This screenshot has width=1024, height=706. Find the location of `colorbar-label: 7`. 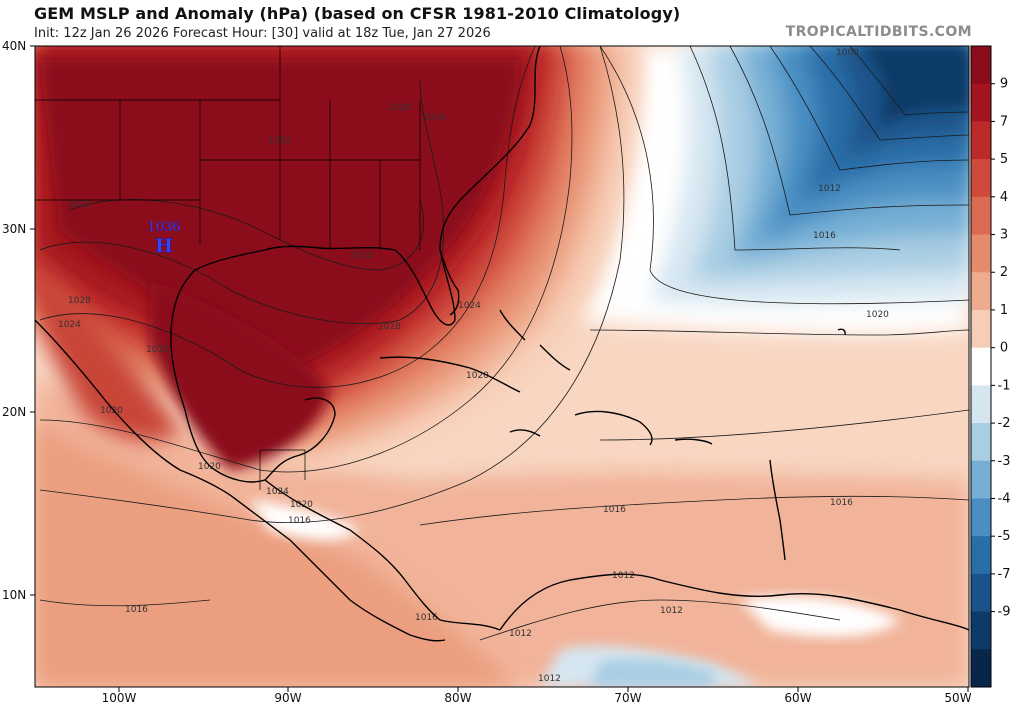

colorbar-label: 7 is located at coordinates (1004, 121).